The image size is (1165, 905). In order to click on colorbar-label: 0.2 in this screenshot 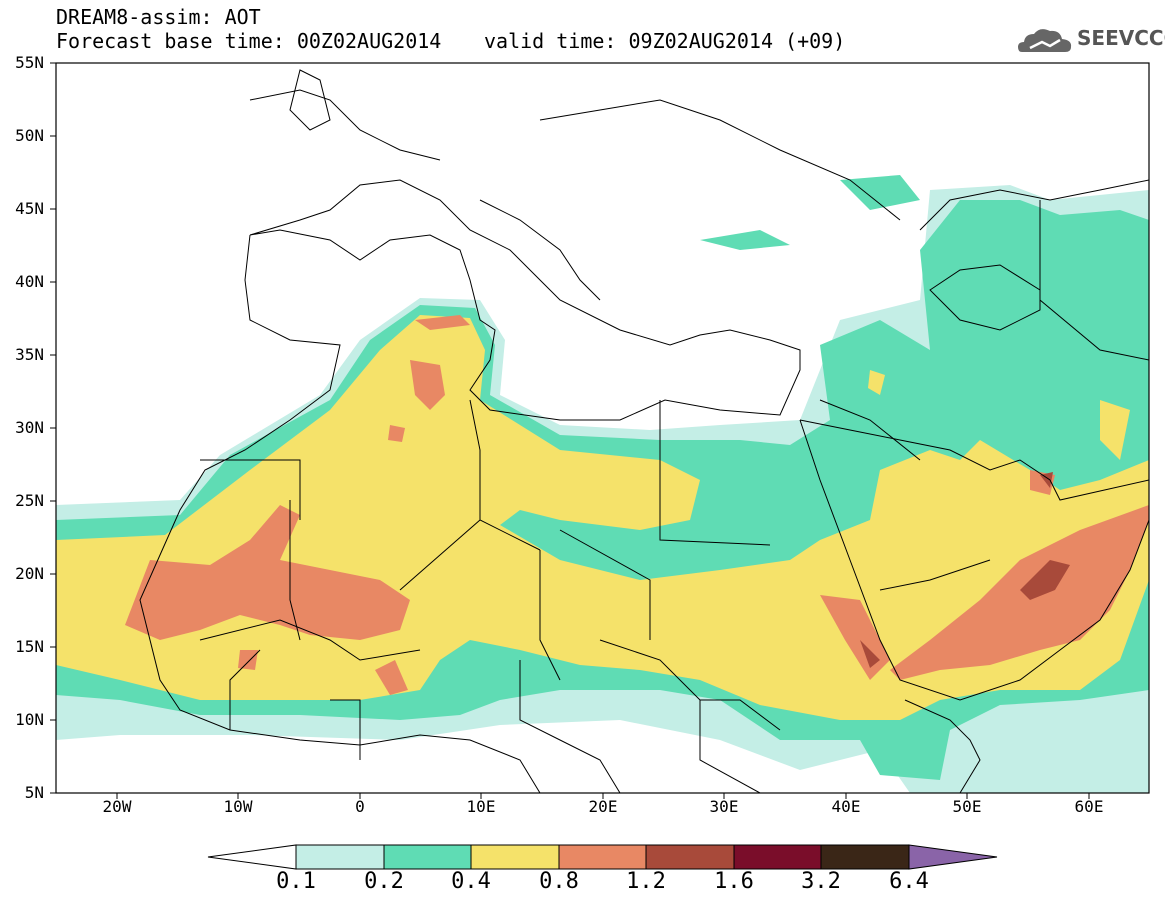, I will do `click(384, 881)`.